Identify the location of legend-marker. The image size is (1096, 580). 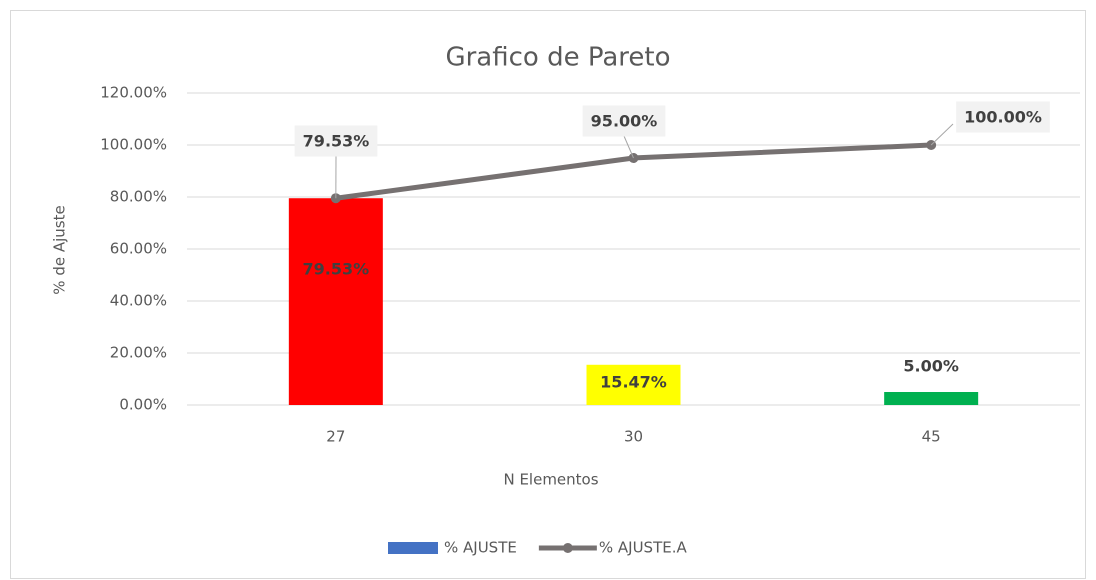
(567, 548).